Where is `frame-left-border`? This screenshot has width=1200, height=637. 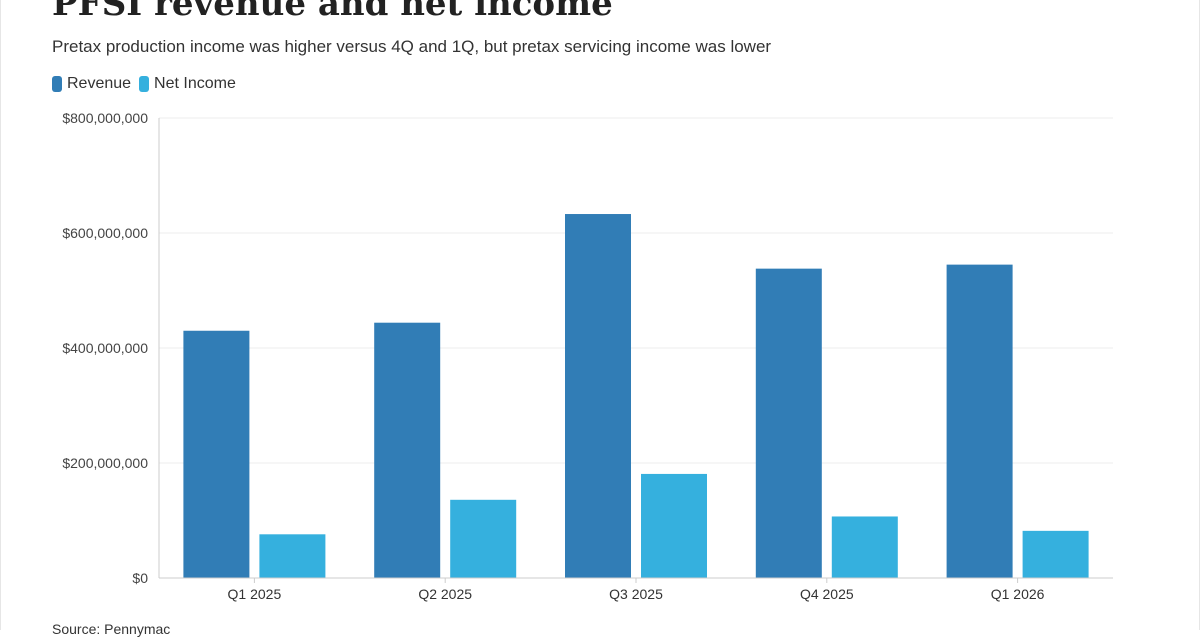
frame-left-border is located at coordinates (0, 315).